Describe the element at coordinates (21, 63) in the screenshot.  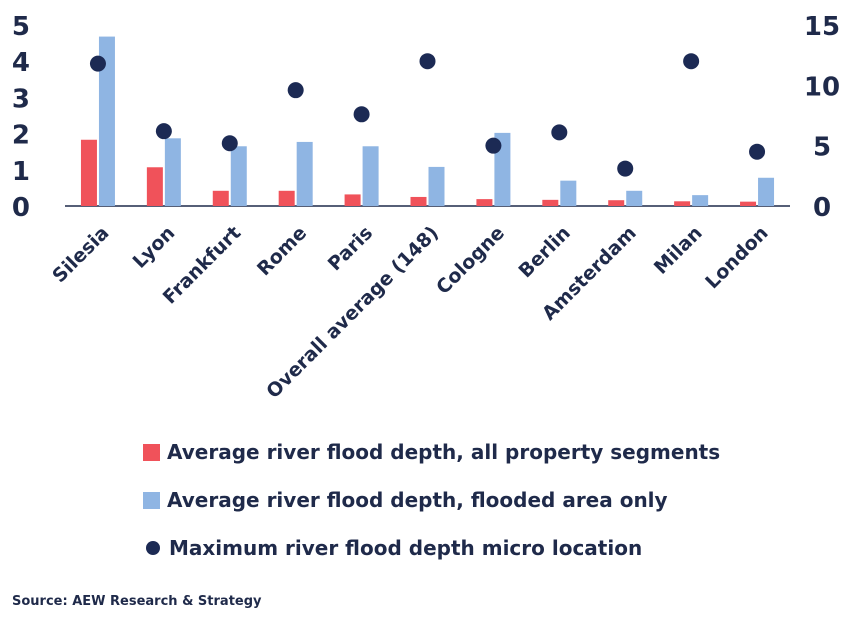
I see `y-left-tick-label: 4` at that location.